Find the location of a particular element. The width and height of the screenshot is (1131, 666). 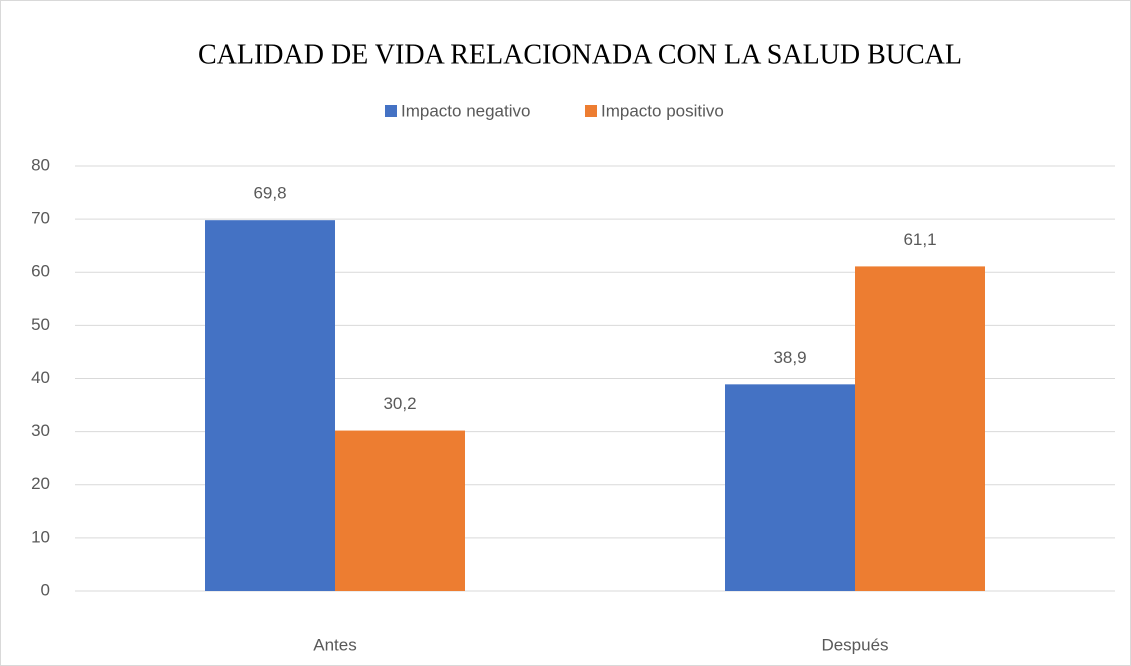

data-label: 38,9 is located at coordinates (789, 357).